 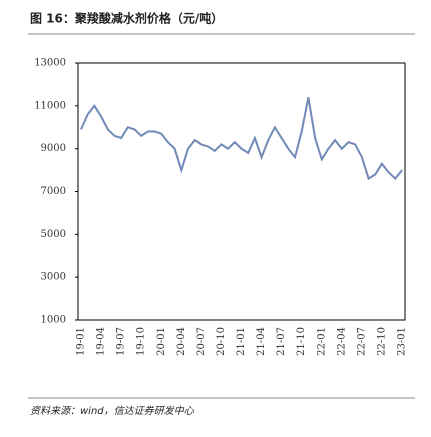 I want to click on chart-title: 图 16：聚羧酸减水剂价格（元/吨）, so click(x=126, y=18).